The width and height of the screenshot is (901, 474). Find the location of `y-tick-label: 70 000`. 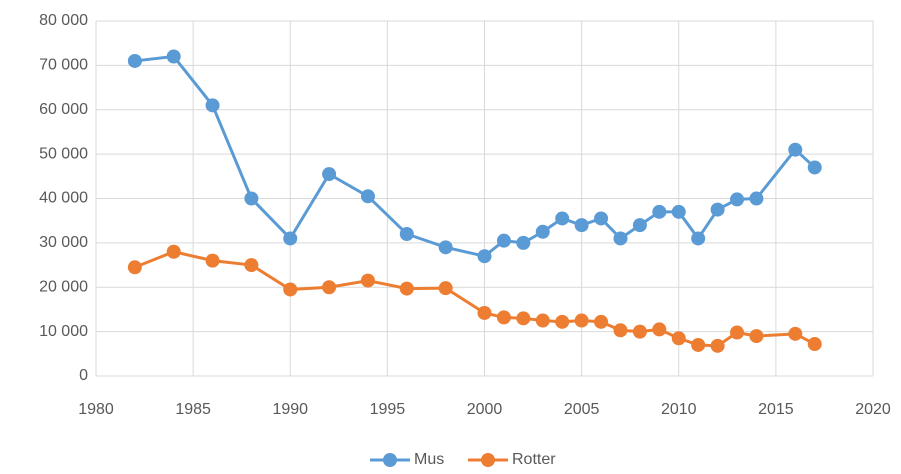

y-tick-label: 70 000 is located at coordinates (63, 65).